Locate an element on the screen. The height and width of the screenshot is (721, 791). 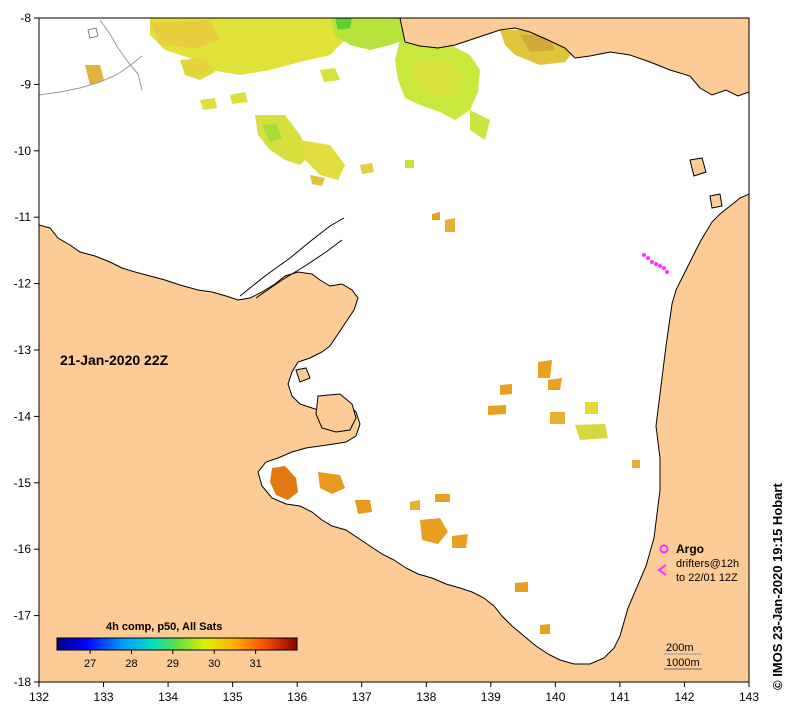
date-label: 21-Jan-2020 22Z is located at coordinates (114, 360).